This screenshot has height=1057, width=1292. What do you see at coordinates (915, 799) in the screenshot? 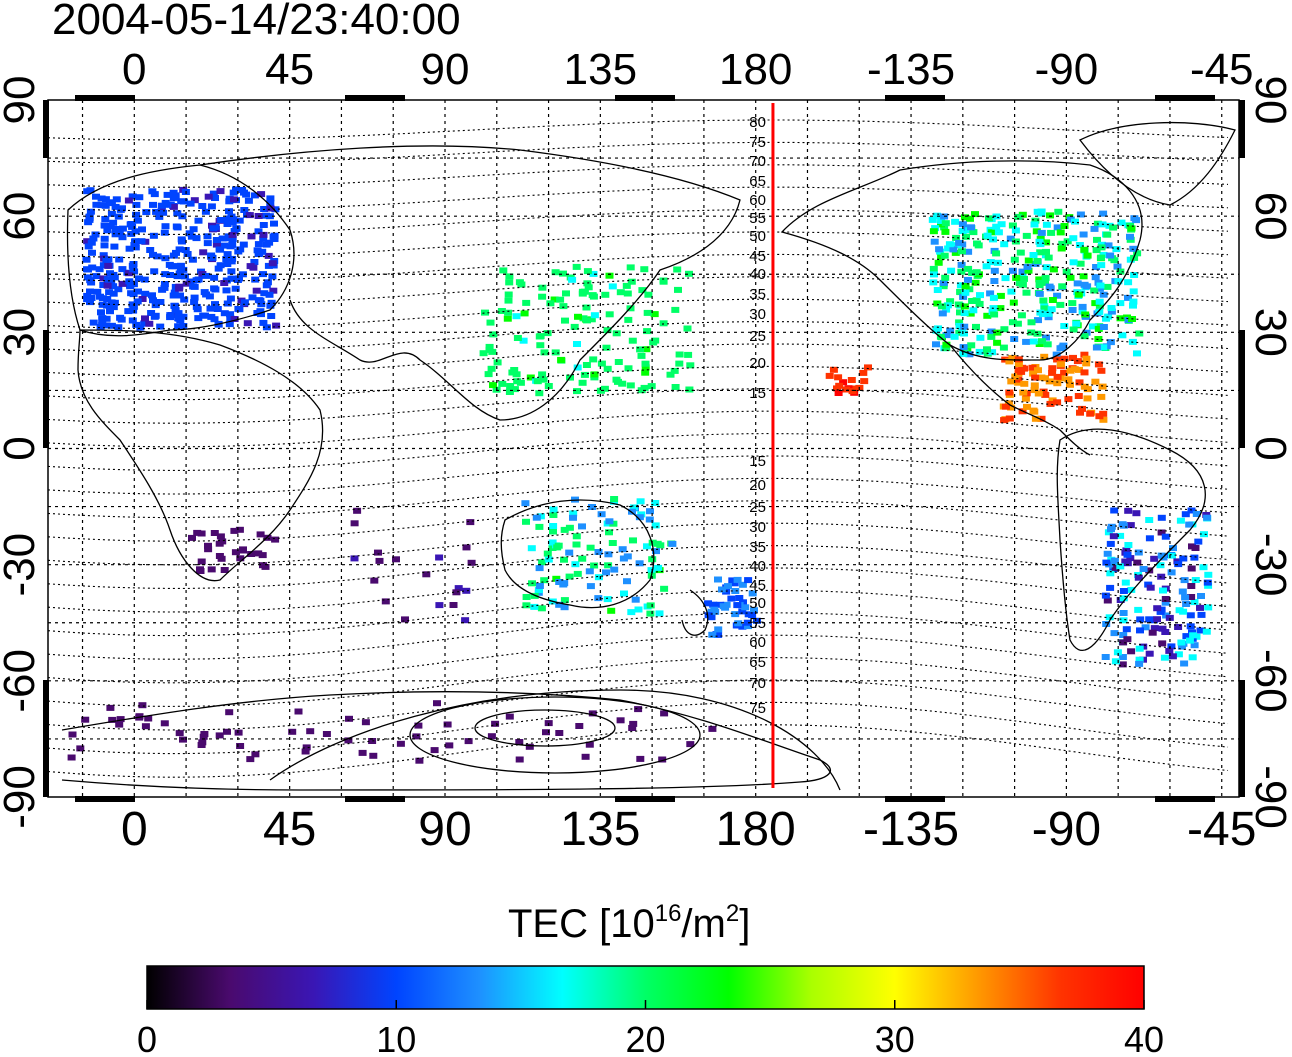
I see `frame-bar-bottom` at bounding box center [915, 799].